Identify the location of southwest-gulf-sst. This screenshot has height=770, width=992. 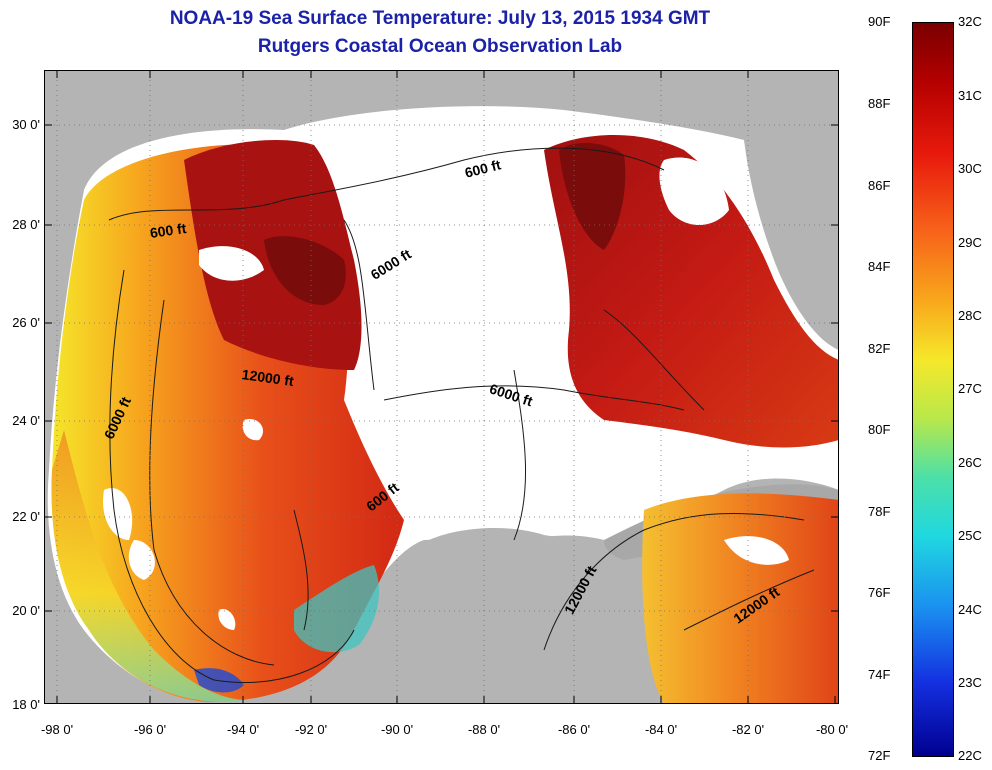
(147, 566).